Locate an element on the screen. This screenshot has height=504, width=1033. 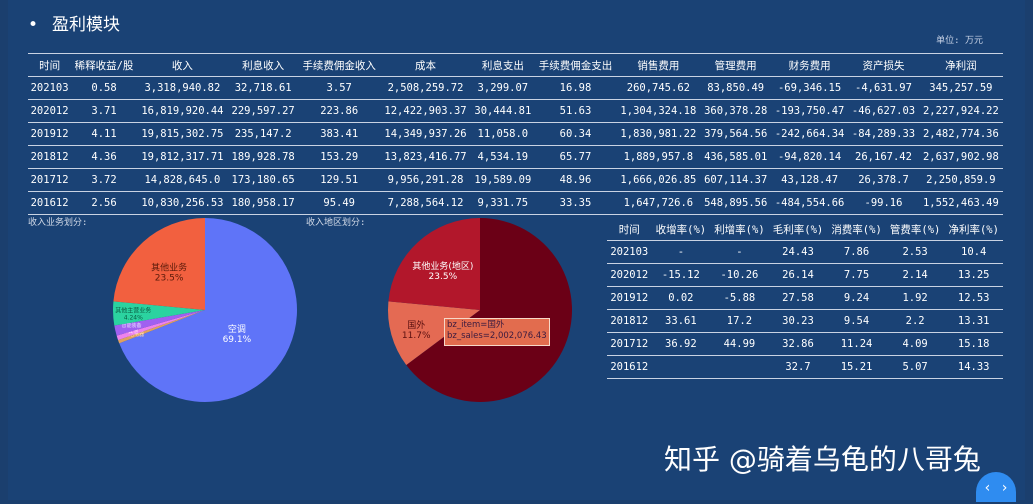
ratio-table-cell: 10.4 is located at coordinates (973, 252).